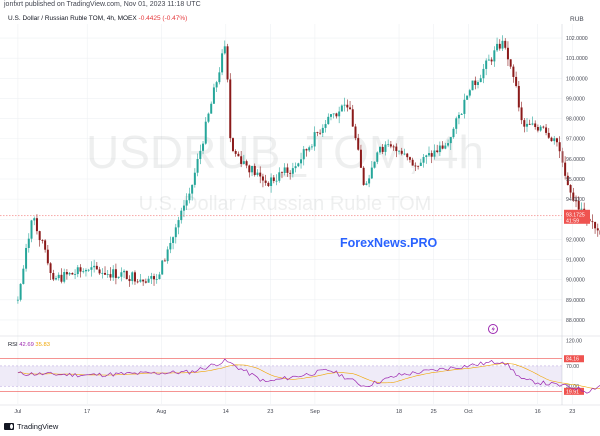 Image resolution: width=600 pixels, height=436 pixels. Describe the element at coordinates (38, 426) in the screenshot. I see `brand-label: TradingView` at that location.